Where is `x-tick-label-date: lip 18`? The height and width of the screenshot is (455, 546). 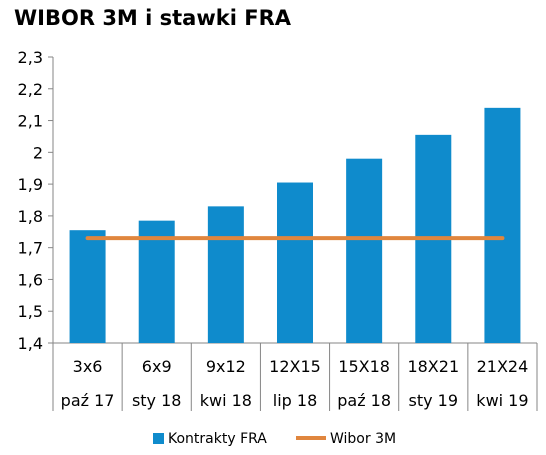
x-tick-label-date: lip 18 is located at coordinates (295, 400).